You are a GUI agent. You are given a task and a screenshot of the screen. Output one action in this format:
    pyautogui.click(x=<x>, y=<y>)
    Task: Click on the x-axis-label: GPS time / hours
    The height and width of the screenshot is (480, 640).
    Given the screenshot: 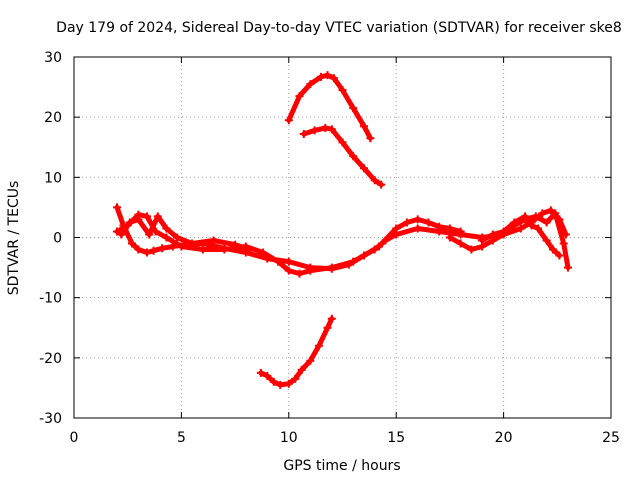 What is the action you would take?
    pyautogui.click(x=341, y=466)
    